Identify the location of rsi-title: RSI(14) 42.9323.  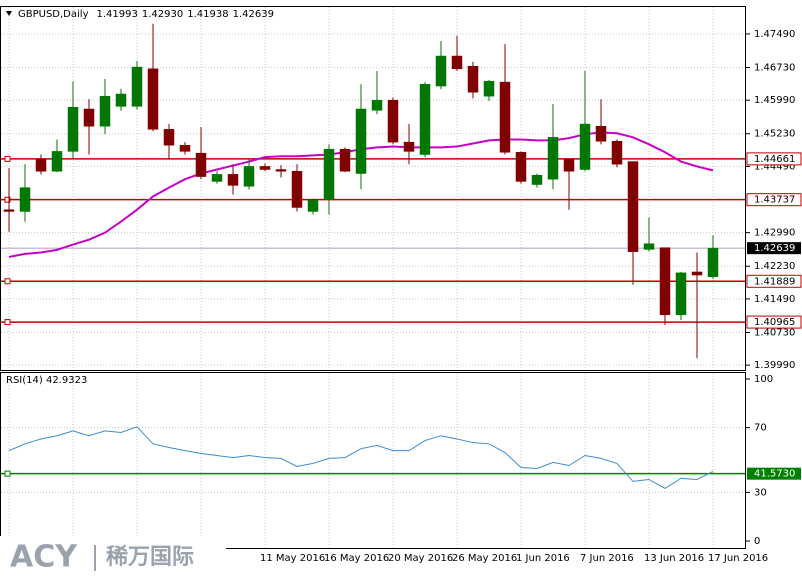
(46, 380).